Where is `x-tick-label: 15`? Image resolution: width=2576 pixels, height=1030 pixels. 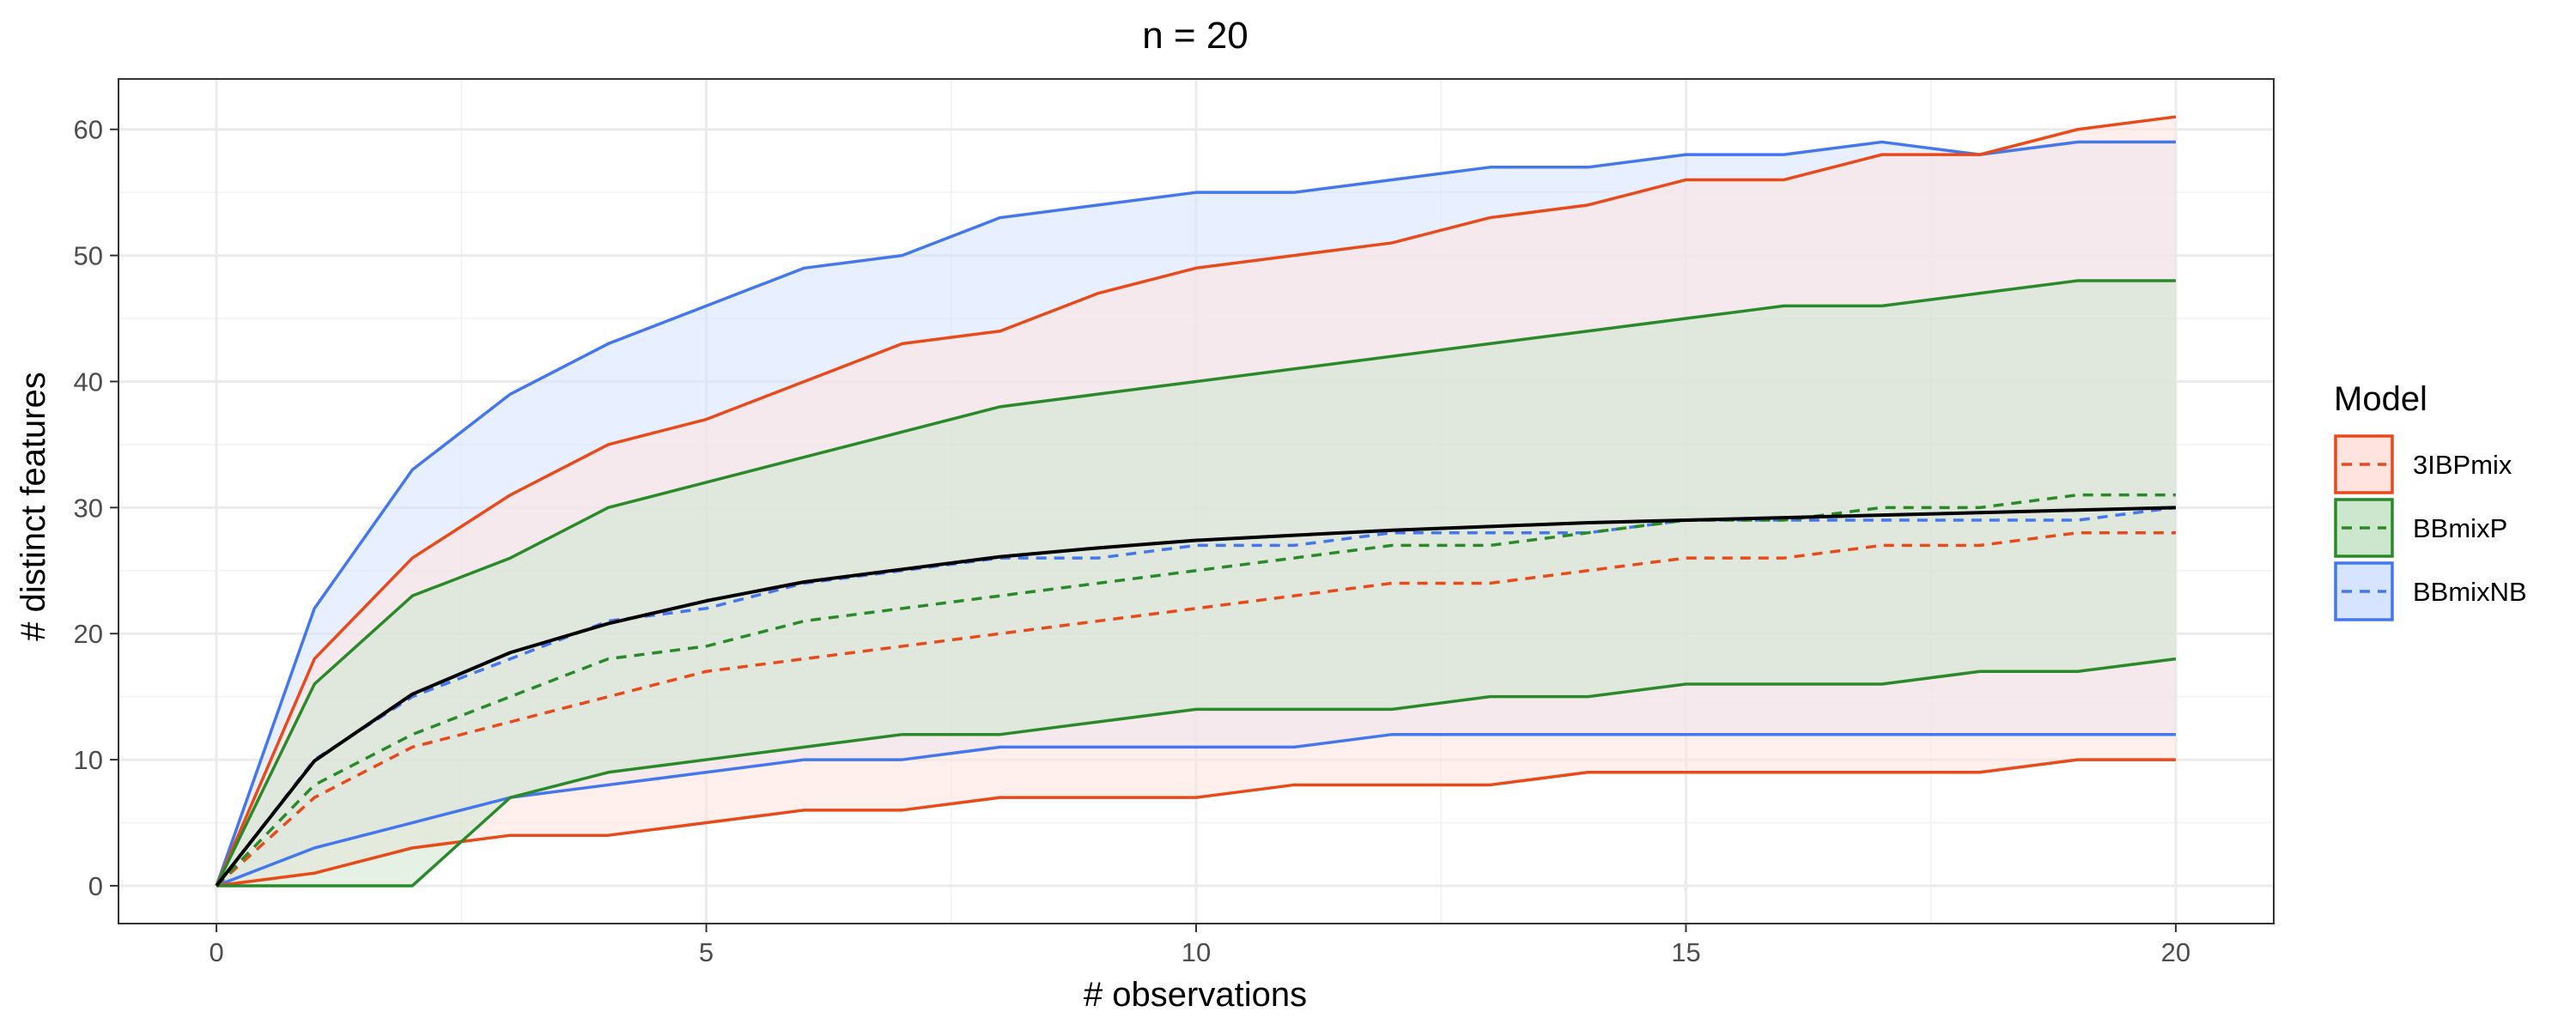 x-tick-label: 15 is located at coordinates (1686, 952).